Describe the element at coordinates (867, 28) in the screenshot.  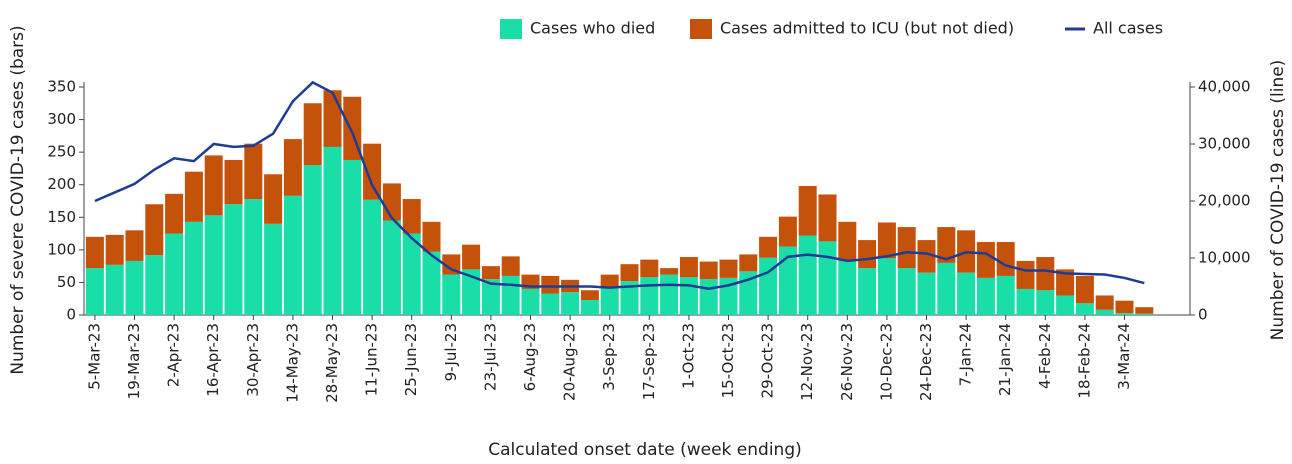
I see `legend-label: Cases admitted to ICU (but not died)` at that location.